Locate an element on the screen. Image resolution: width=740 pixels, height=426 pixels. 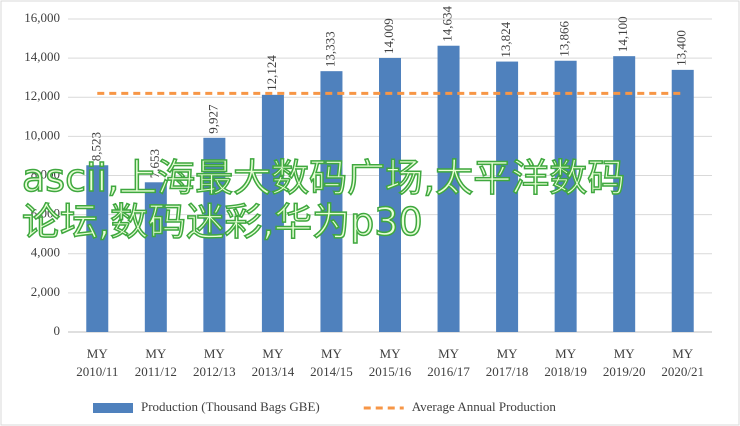
x-tick-label-line: 2014/15 is located at coordinates (331, 371).